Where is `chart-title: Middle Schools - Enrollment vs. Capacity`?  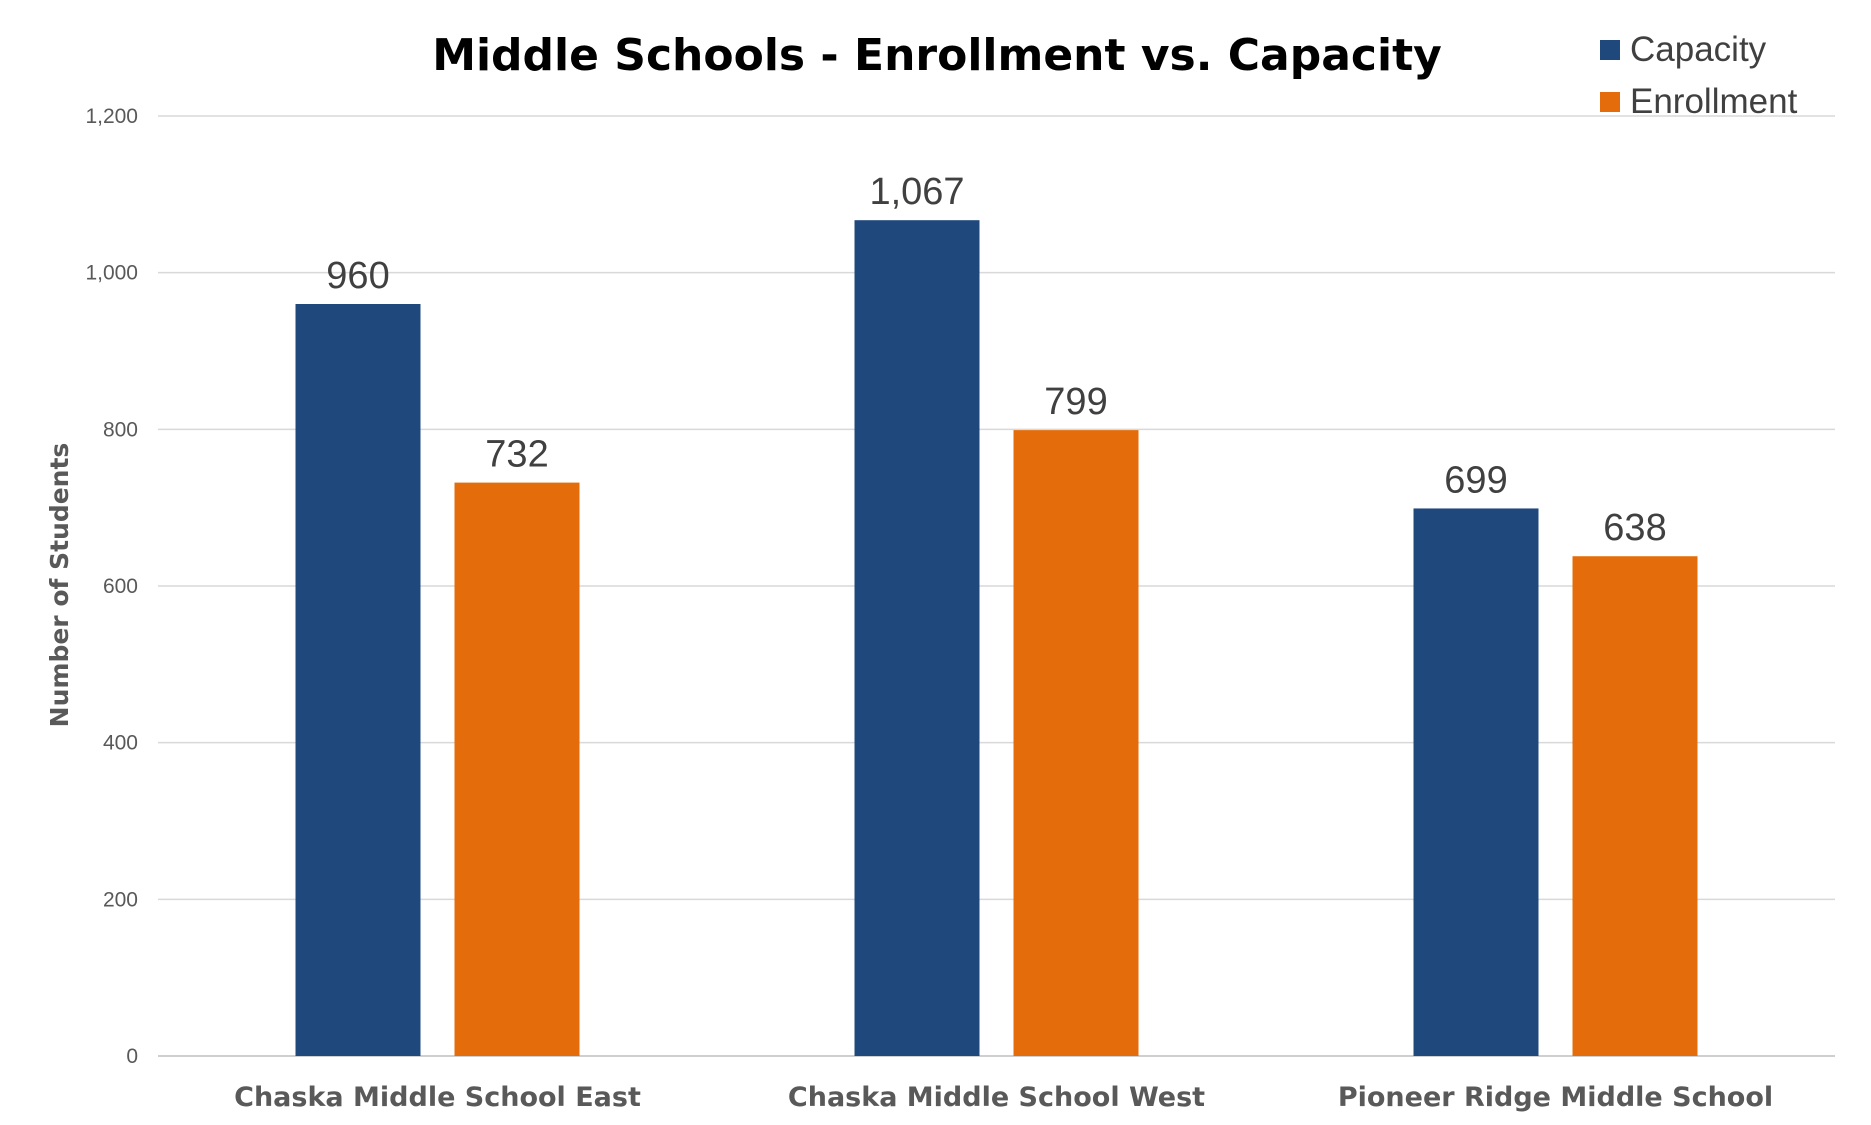
chart-title: Middle Schools - Enrollment vs. Capacity is located at coordinates (937, 55).